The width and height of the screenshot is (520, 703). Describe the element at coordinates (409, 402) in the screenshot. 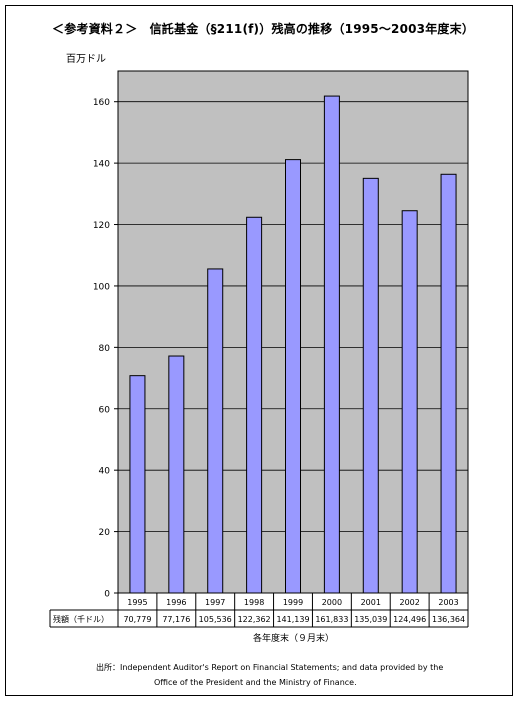

I see `bar-2002` at that location.